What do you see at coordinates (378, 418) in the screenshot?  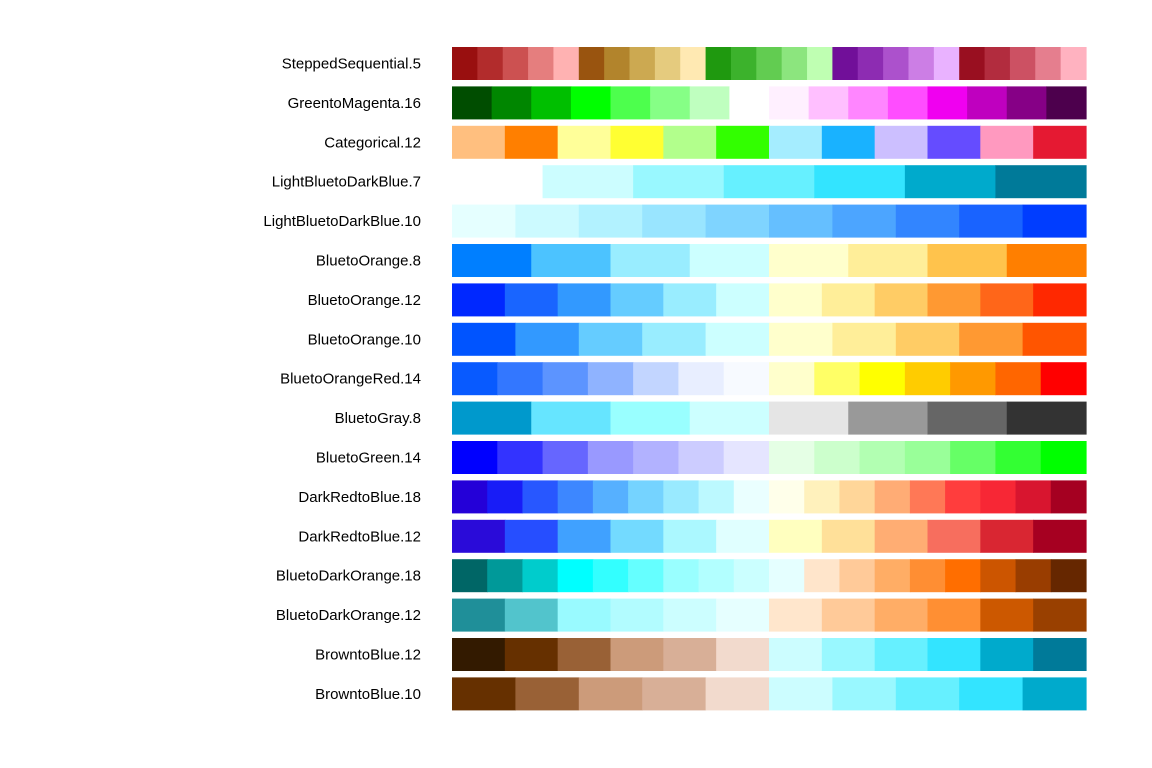 I see `palette-label: BluetoGray.8` at bounding box center [378, 418].